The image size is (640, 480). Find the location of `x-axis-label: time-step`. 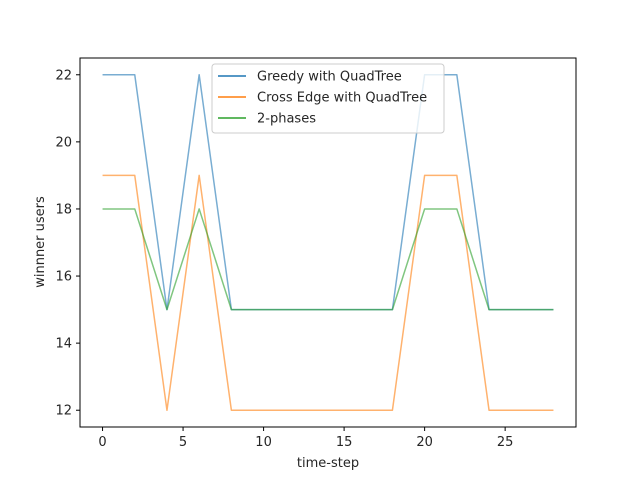

x-axis-label: time-step is located at coordinates (328, 463).